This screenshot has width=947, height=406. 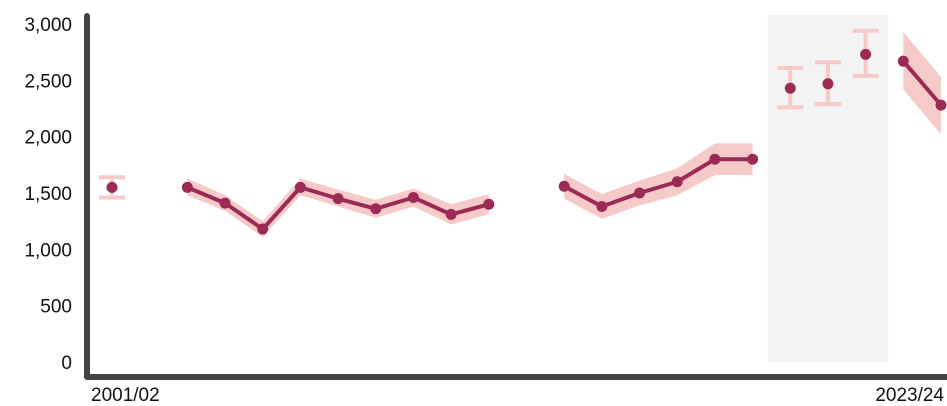 I want to click on data-point-2021/22, so click(x=866, y=54).